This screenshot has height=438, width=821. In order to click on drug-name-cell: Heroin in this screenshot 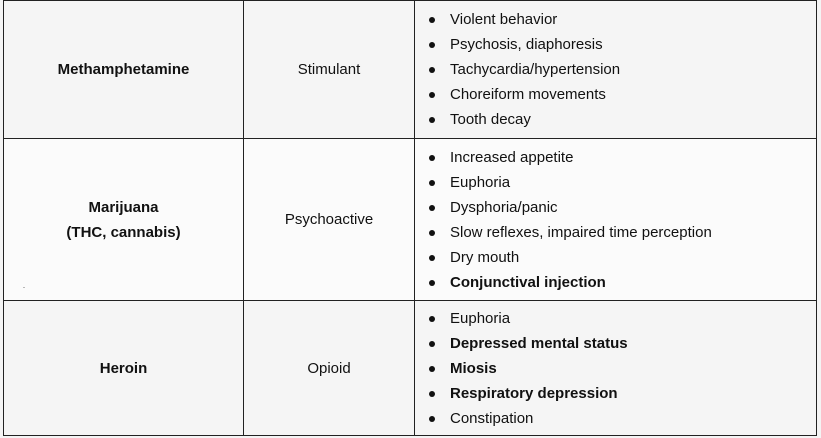, I will do `click(123, 368)`.